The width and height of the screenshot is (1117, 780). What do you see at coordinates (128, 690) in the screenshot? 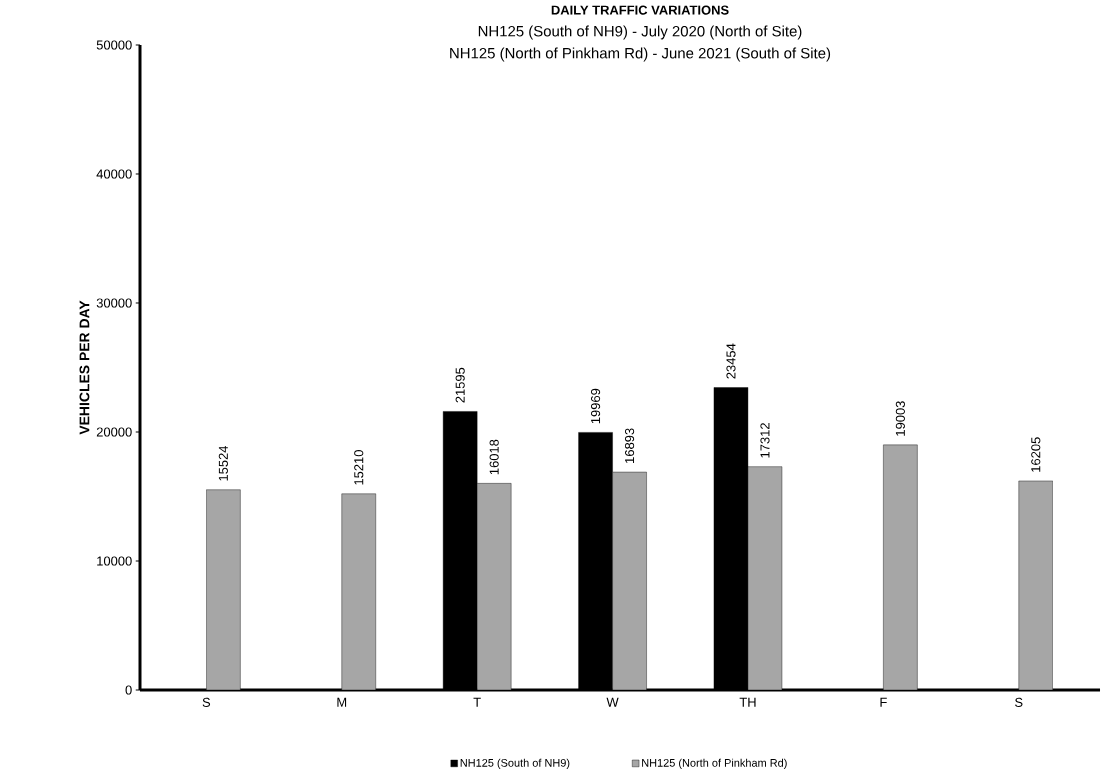
I see `y-tick-label: 0` at bounding box center [128, 690].